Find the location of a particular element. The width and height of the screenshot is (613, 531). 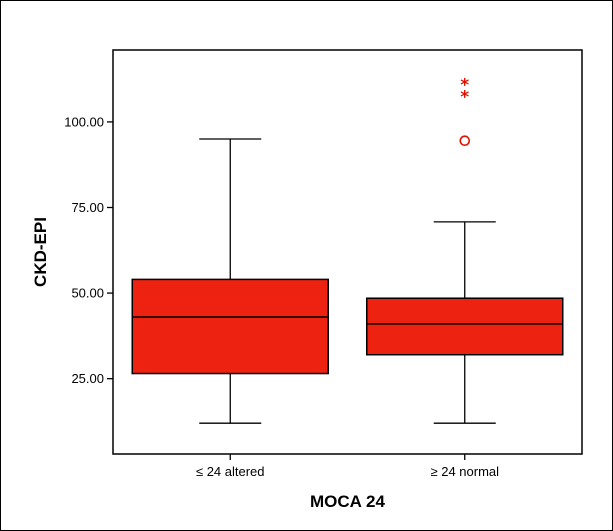

y-tick-label: 25.00 is located at coordinates (87, 378).